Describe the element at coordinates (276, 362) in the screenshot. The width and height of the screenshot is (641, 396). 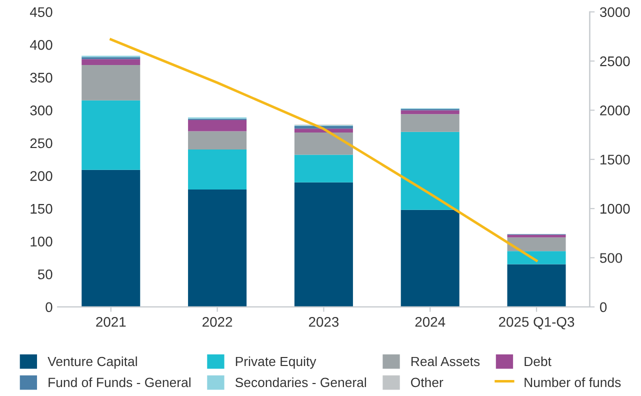
I see `legend-label: Private Equity` at that location.